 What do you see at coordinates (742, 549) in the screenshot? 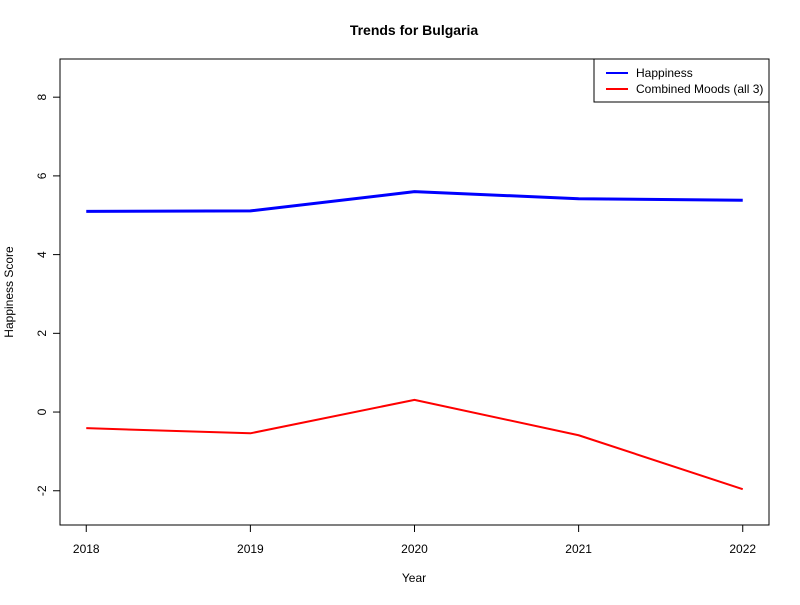
I see `x-tick-label: 2022` at bounding box center [742, 549].